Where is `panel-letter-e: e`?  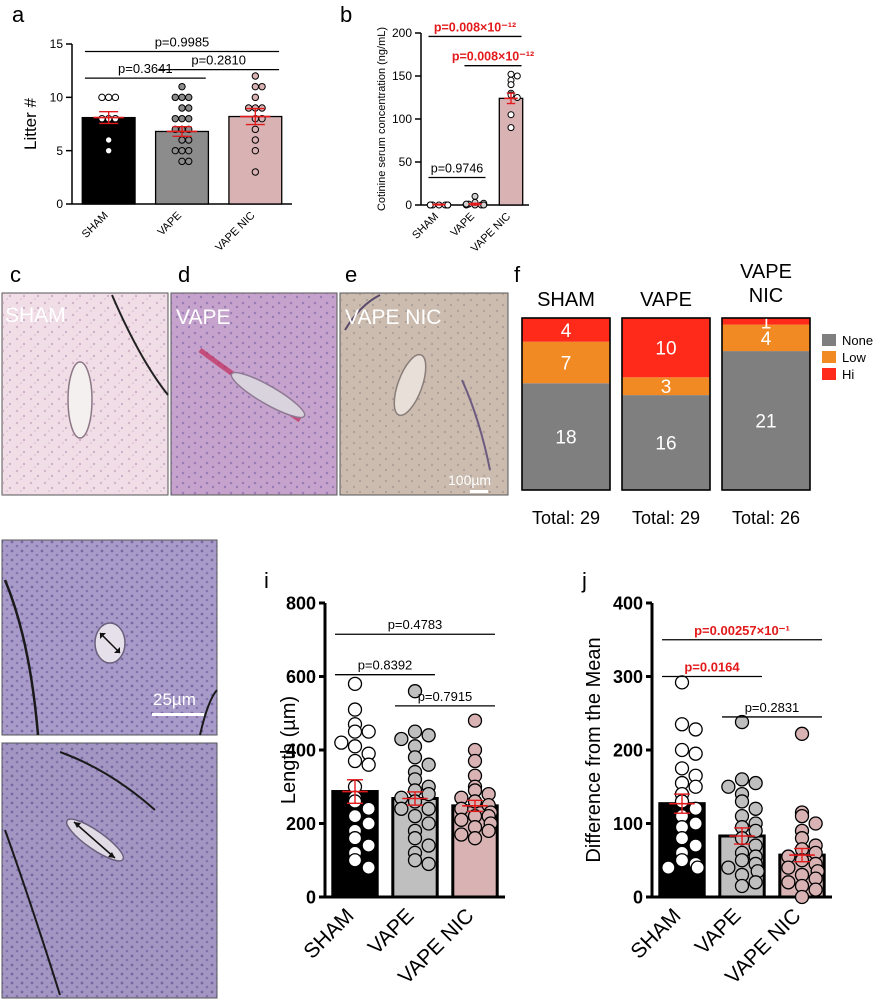
panel-letter-e: e is located at coordinates (351, 274).